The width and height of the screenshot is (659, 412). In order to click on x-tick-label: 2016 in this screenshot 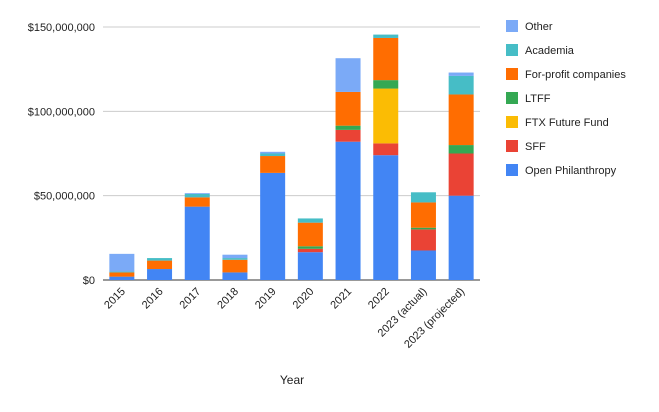, I will do `click(153, 299)`.